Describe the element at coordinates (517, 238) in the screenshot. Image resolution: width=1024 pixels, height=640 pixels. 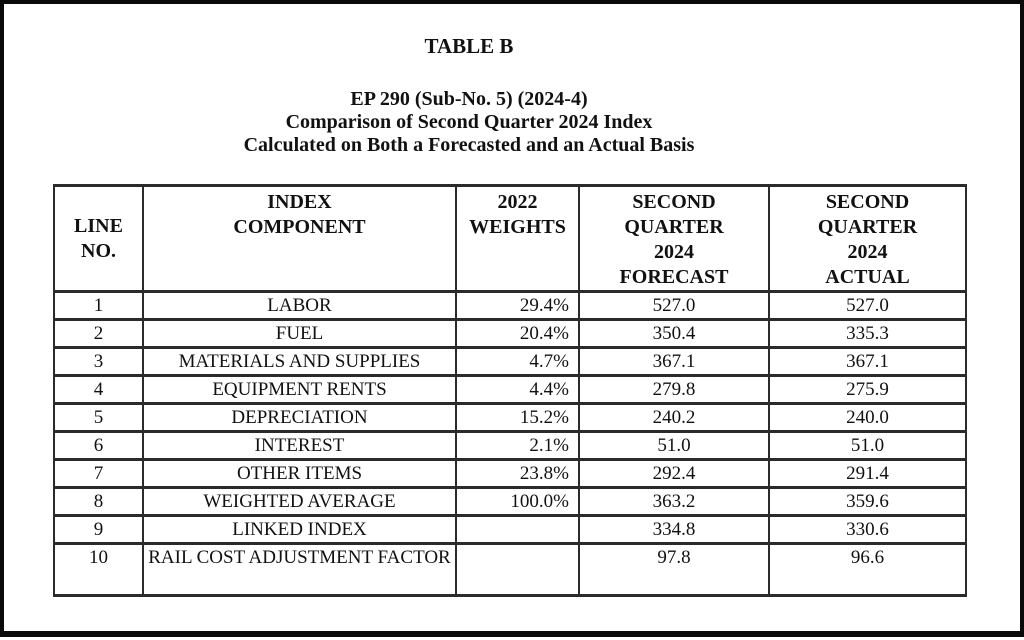
I see `col-header-2022-weights: 2022 WEIGHTS` at that location.